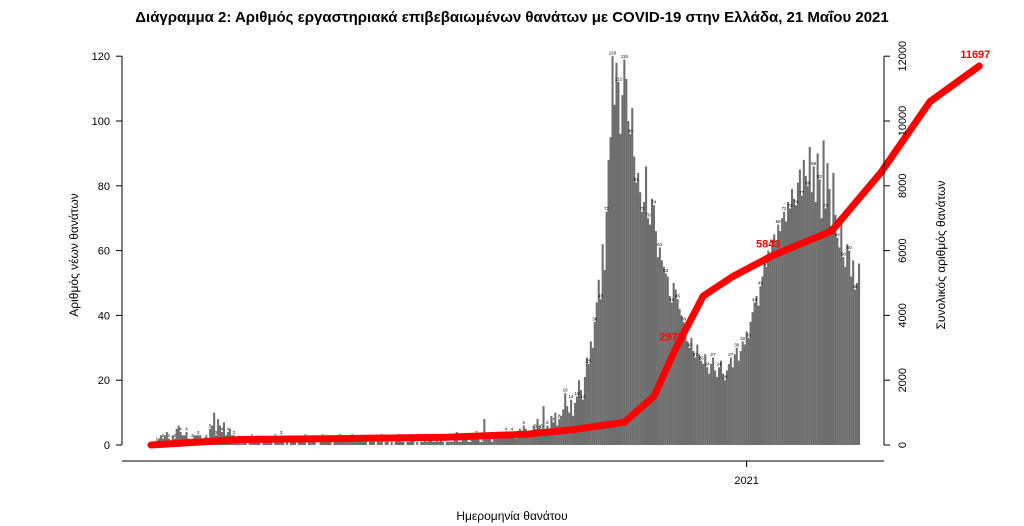 The width and height of the screenshot is (1024, 526). Describe the element at coordinates (104, 316) in the screenshot. I see `y-left-tick-label: 40` at that location.